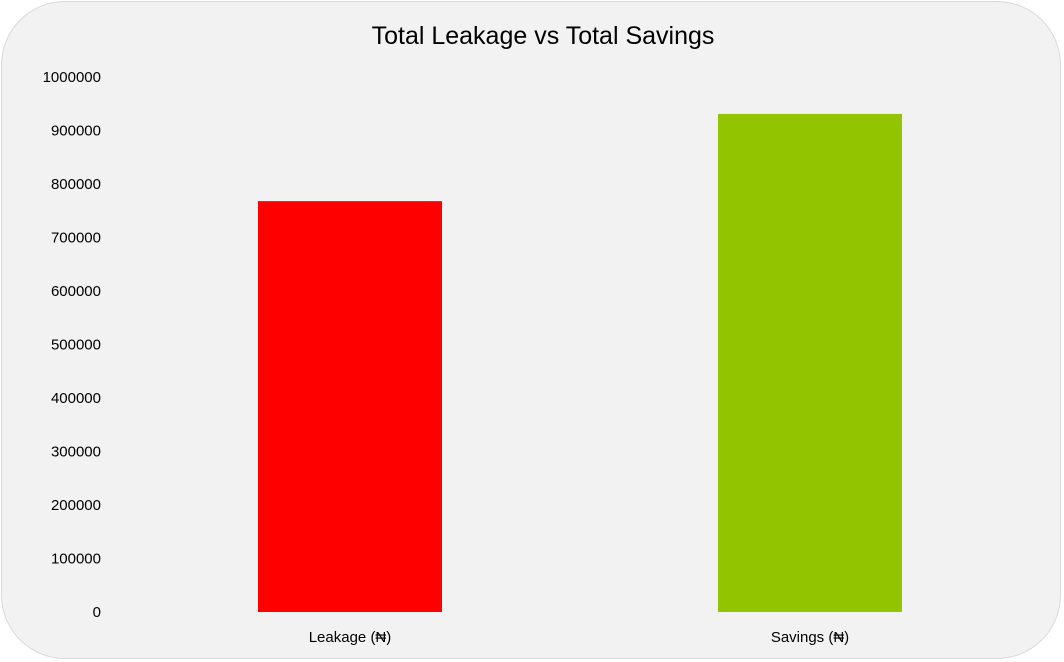 The height and width of the screenshot is (662, 1064). Describe the element at coordinates (97, 612) in the screenshot. I see `y-tick-label: 0` at that location.